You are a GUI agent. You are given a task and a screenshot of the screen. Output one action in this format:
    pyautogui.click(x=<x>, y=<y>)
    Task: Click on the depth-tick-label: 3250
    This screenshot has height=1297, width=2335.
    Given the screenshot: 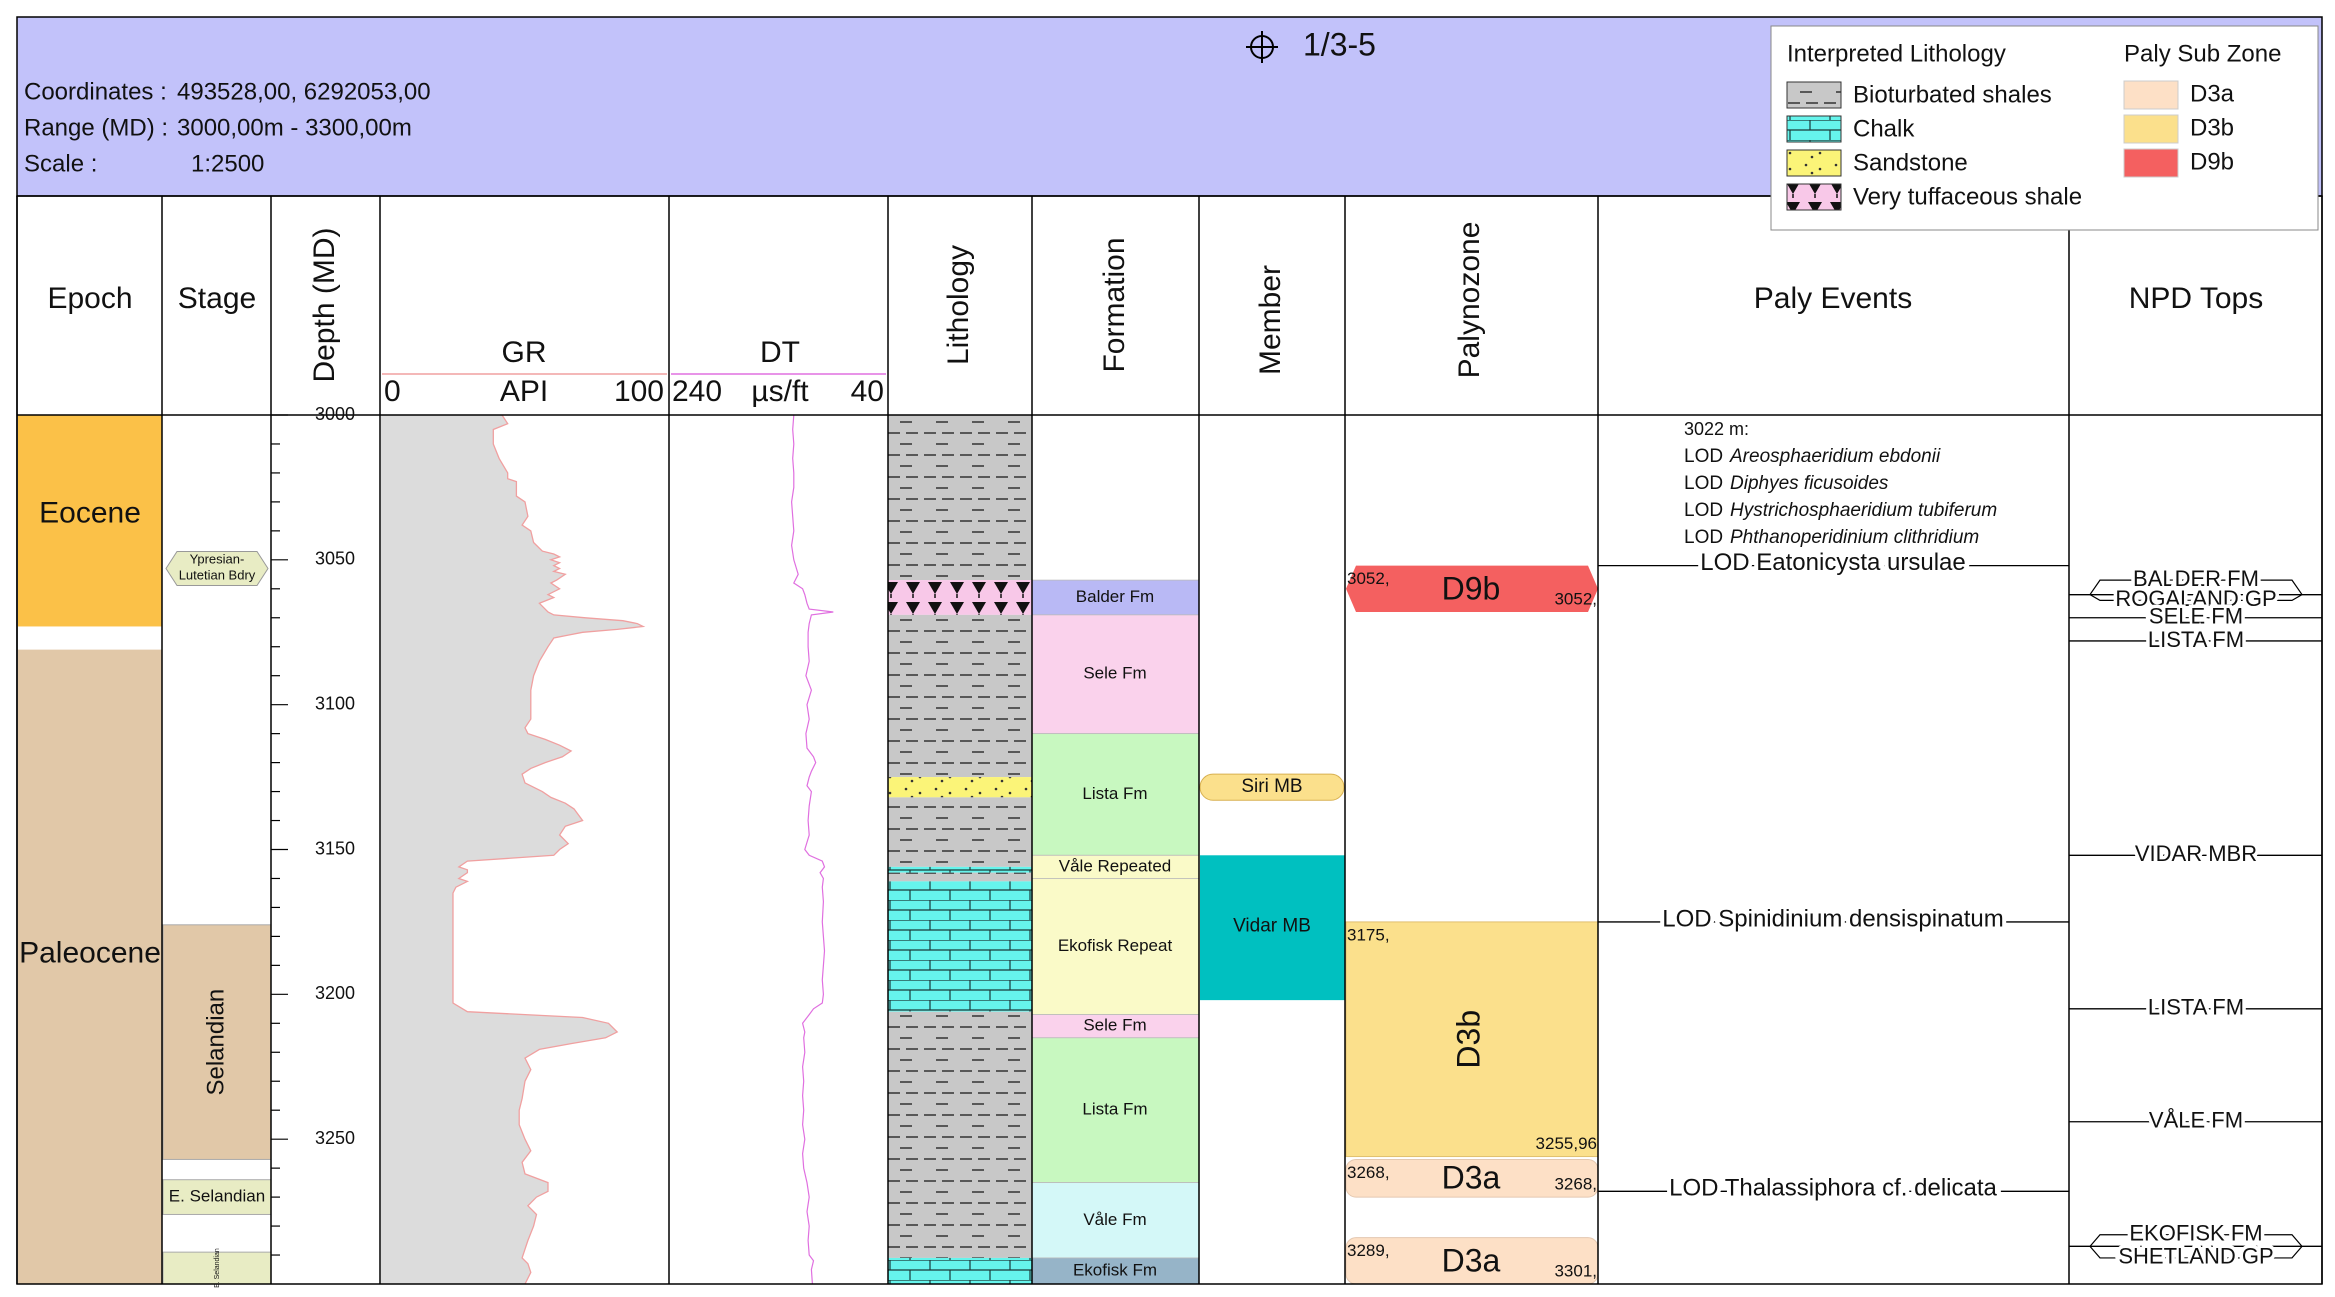 What is the action you would take?
    pyautogui.click(x=335, y=1138)
    